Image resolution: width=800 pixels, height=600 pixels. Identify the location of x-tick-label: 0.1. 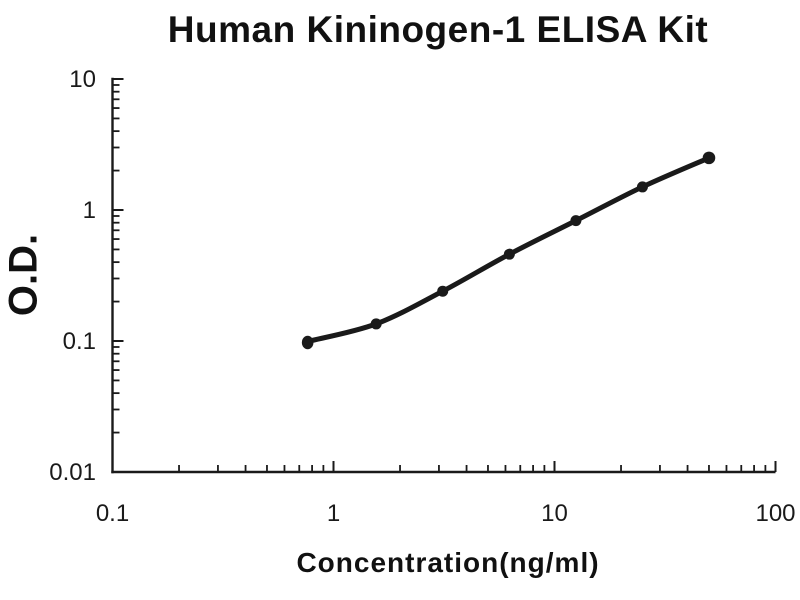
(112, 513).